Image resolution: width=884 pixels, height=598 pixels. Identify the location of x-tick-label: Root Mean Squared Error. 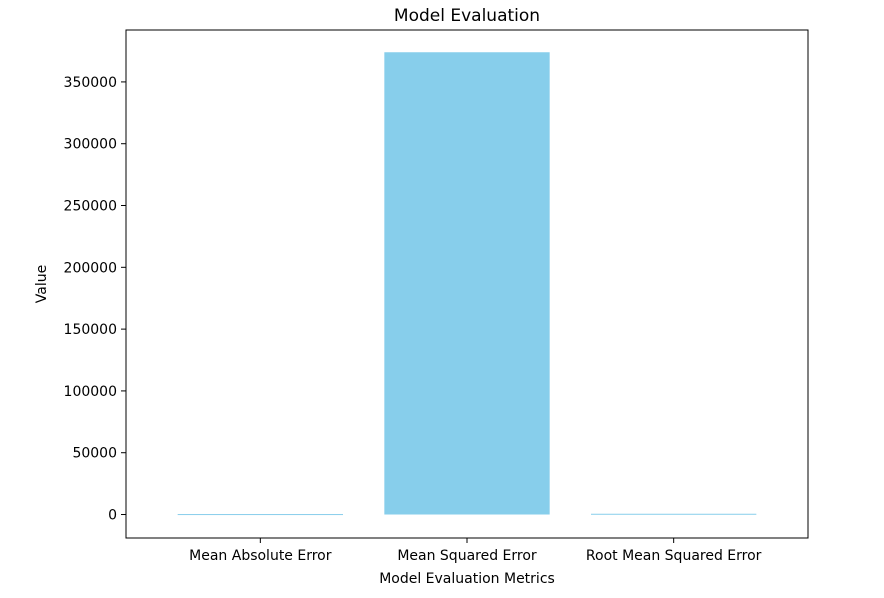
(674, 556).